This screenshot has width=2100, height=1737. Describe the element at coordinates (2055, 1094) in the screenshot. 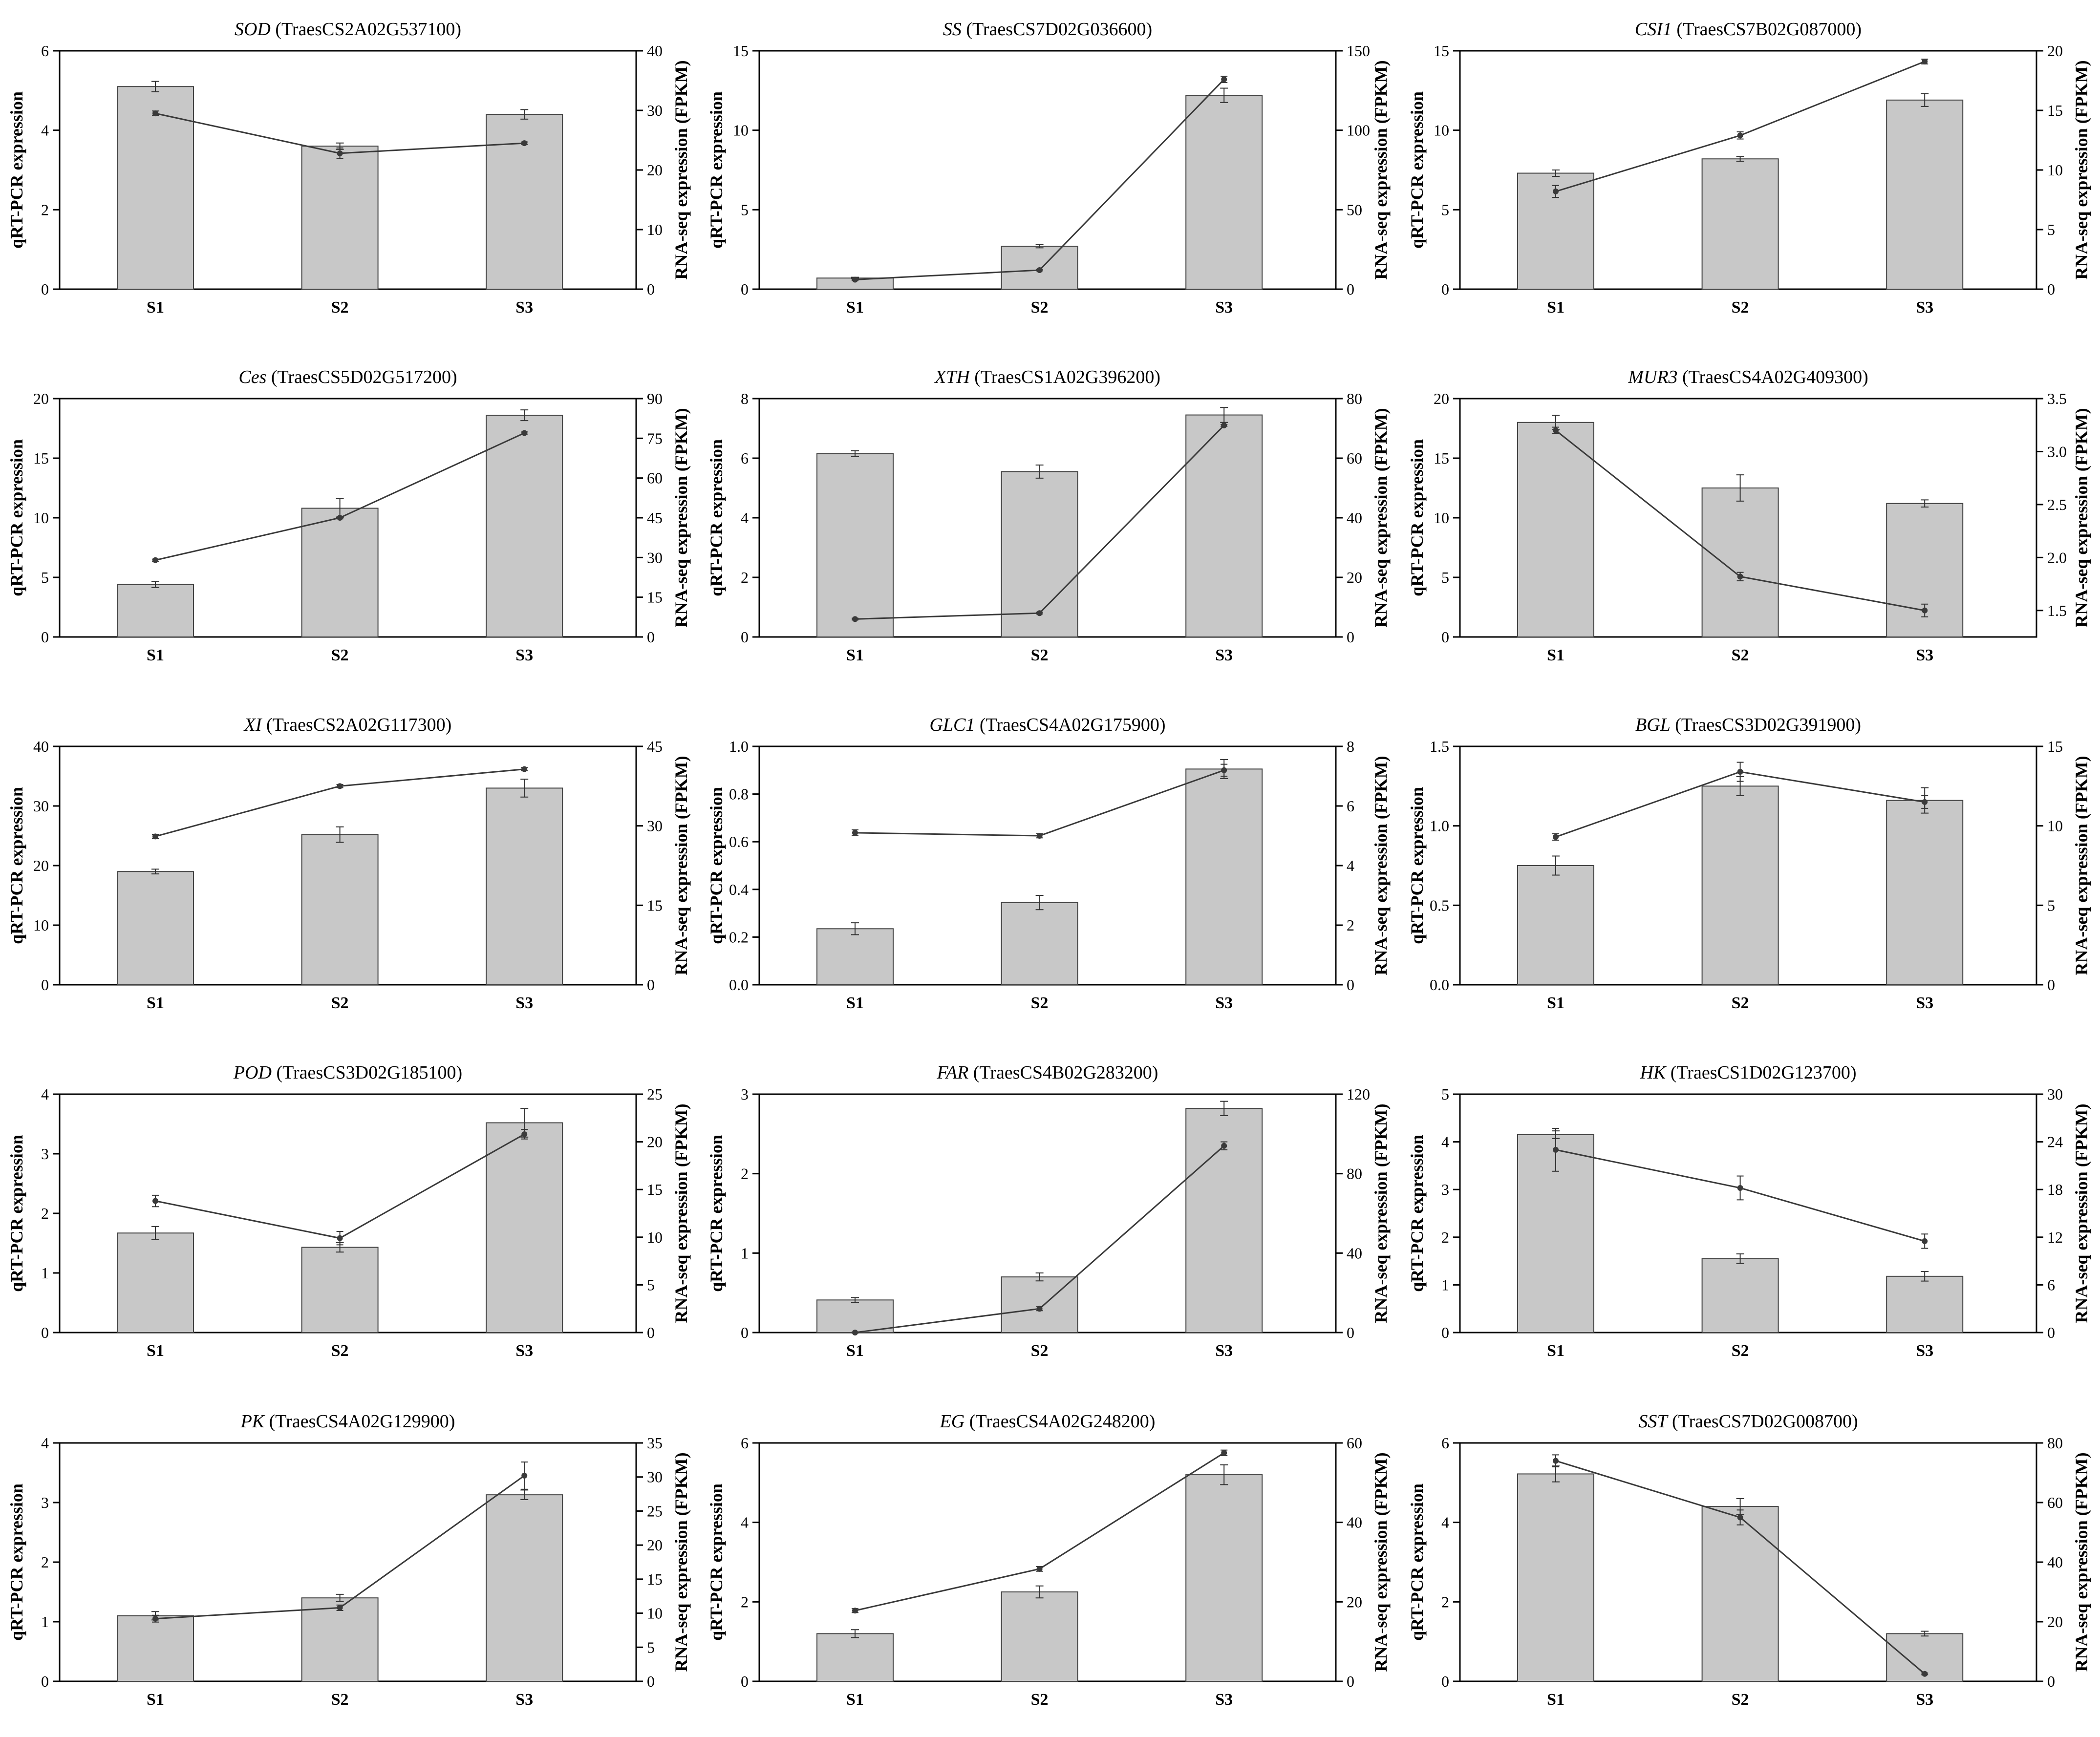

I see `y2-tick-label: 30` at that location.